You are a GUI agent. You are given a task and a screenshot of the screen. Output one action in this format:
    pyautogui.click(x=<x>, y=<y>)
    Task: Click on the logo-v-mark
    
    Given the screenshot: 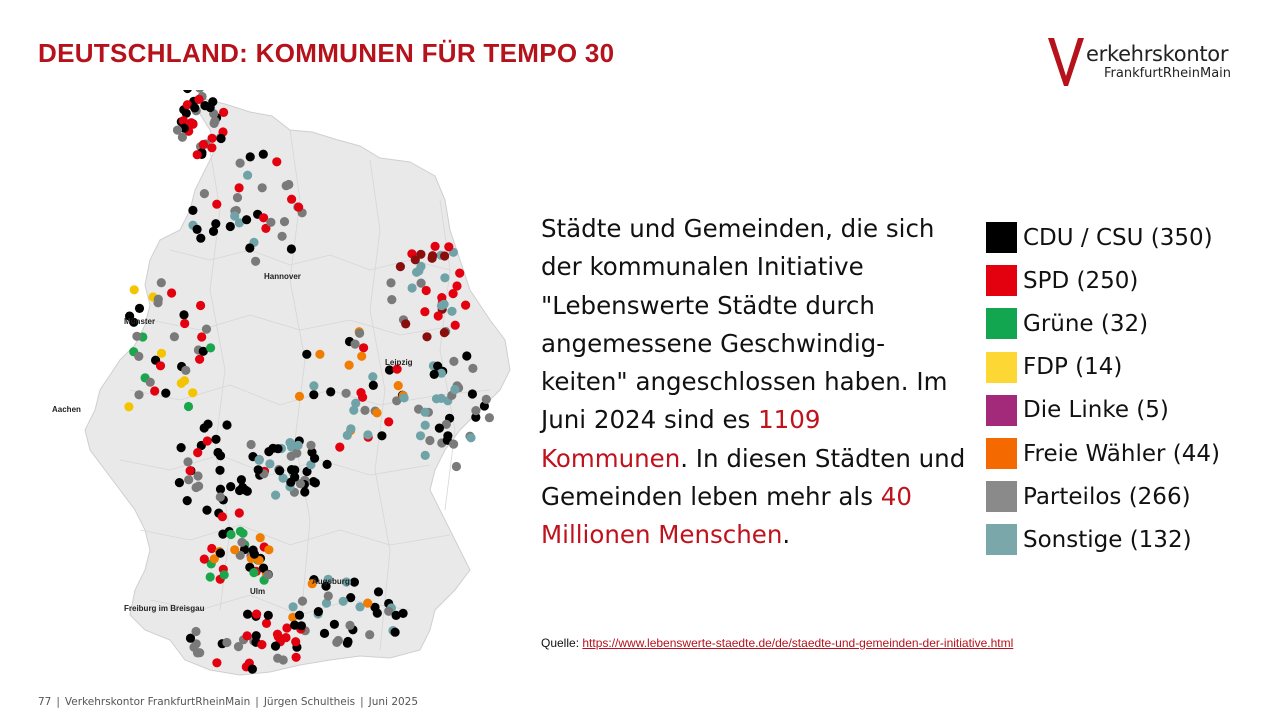 What is the action you would take?
    pyautogui.click(x=1066, y=62)
    